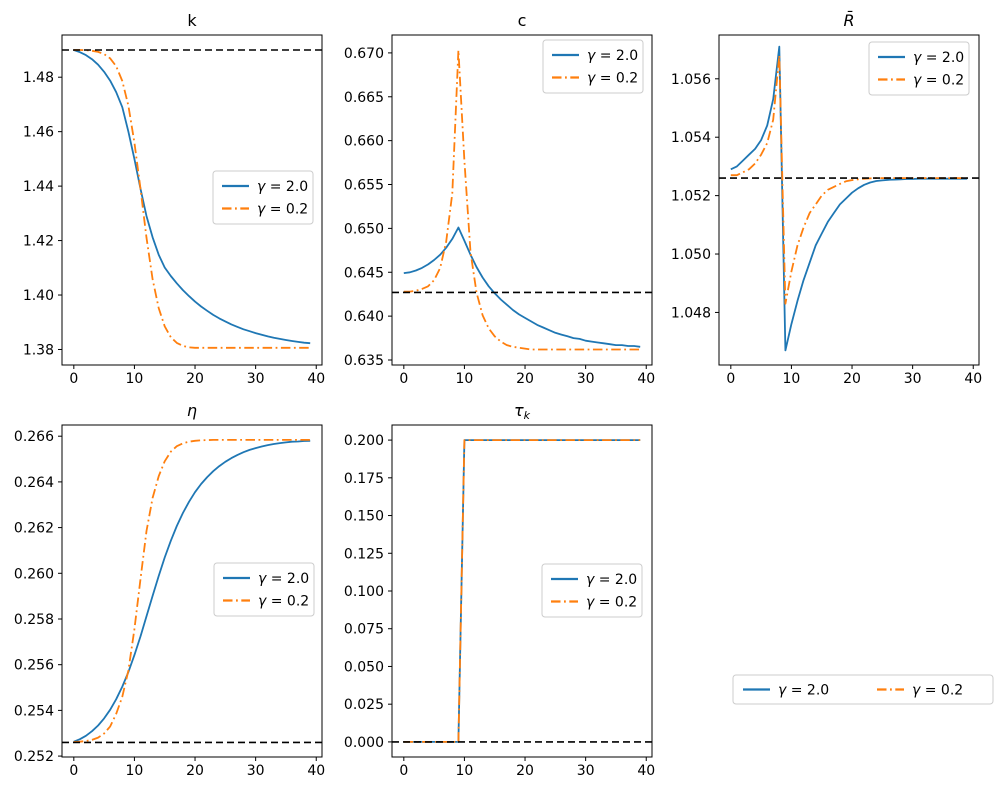  What do you see at coordinates (364, 54) in the screenshot?
I see `y-tick-label-c: 0.670` at bounding box center [364, 54].